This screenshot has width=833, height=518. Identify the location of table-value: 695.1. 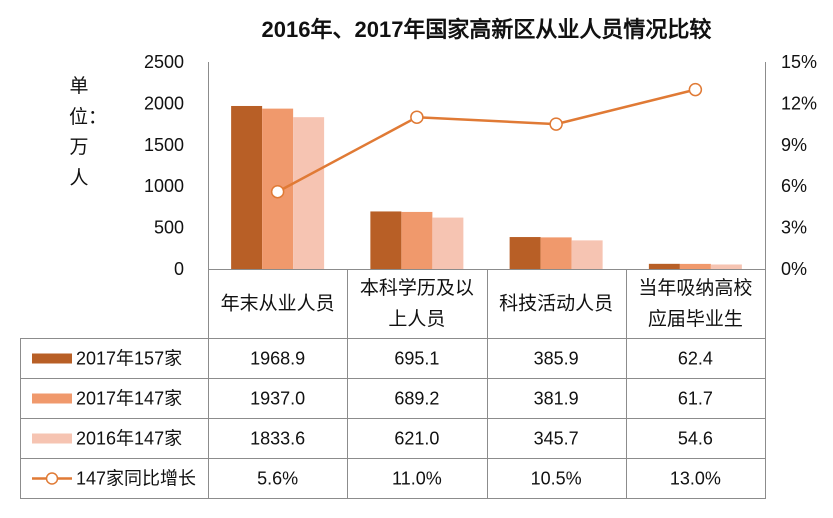
(416, 359).